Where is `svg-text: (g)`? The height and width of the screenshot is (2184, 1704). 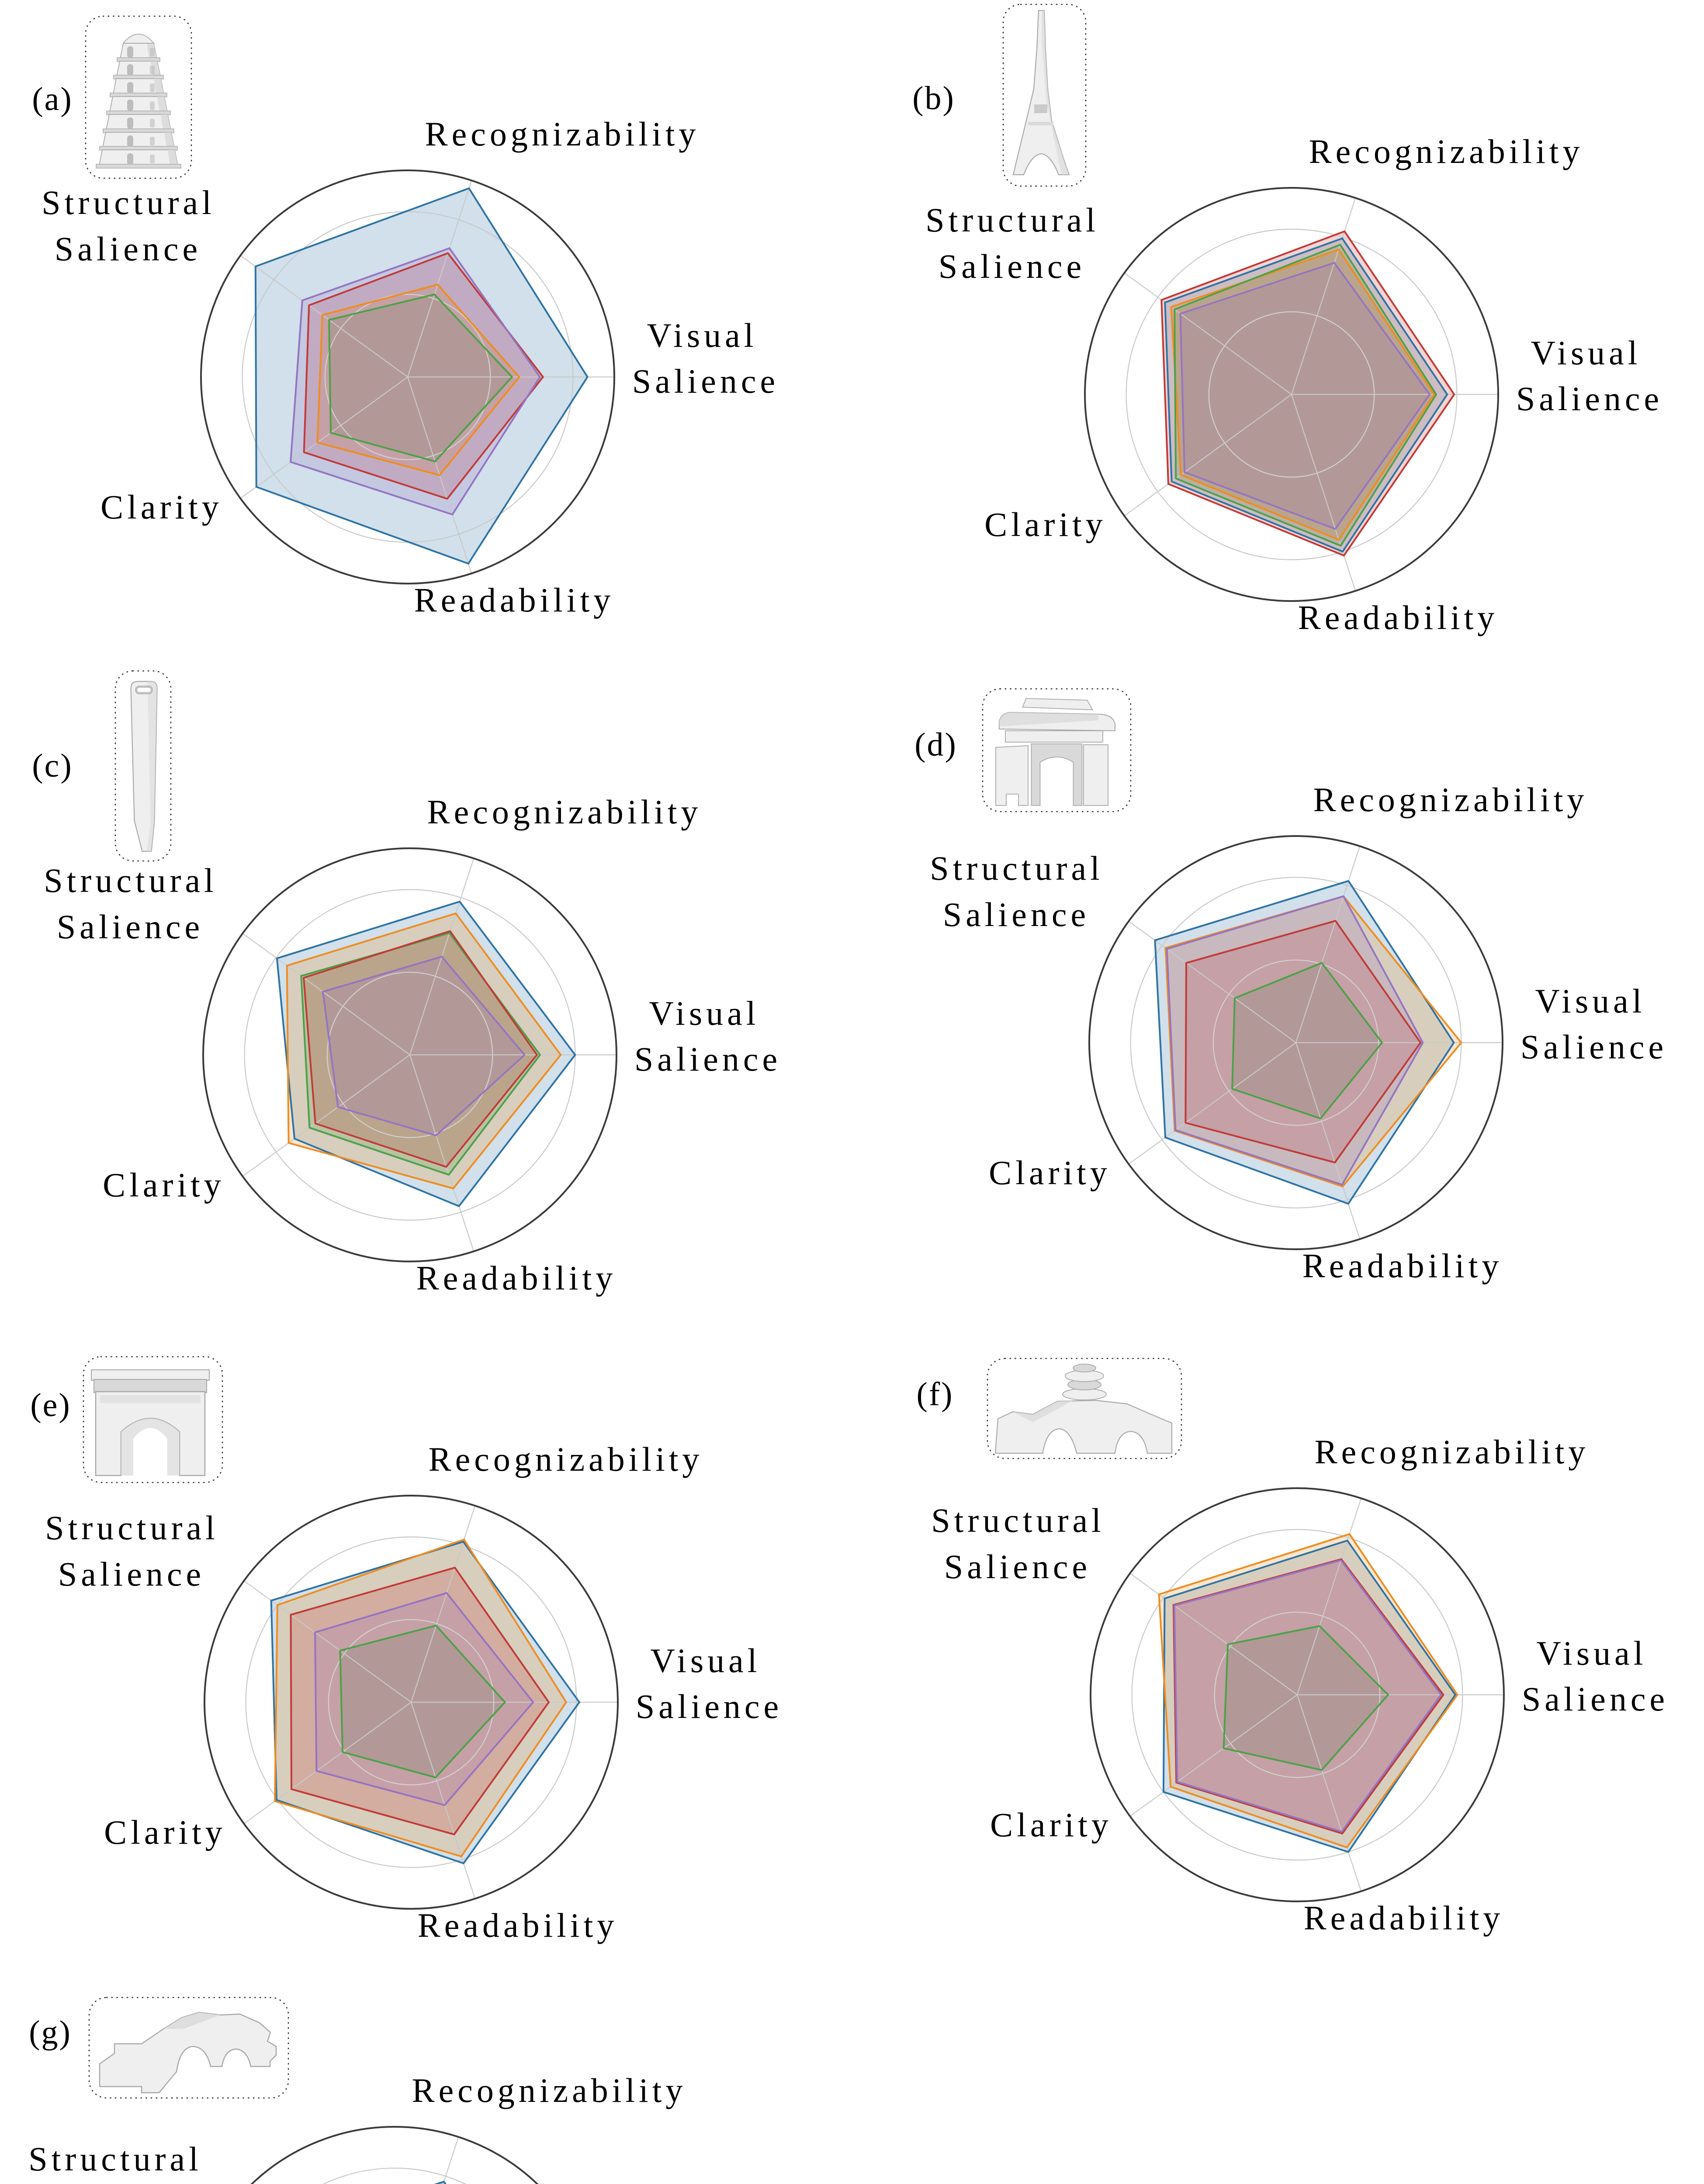
svg-text: (g) is located at coordinates (50, 2032).